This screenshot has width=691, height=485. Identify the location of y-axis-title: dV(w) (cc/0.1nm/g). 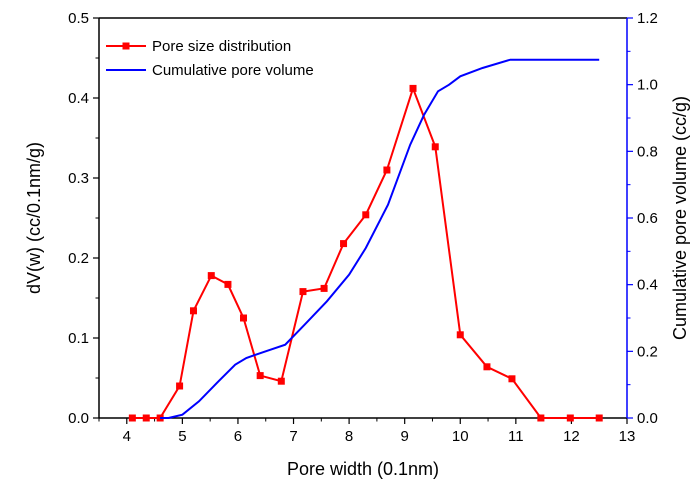
(34, 218).